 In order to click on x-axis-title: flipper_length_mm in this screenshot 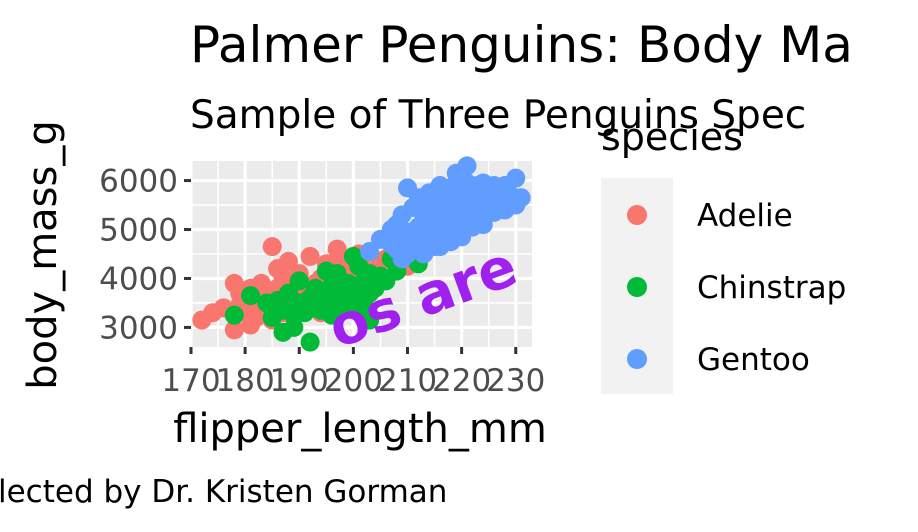, I will do `click(360, 429)`.